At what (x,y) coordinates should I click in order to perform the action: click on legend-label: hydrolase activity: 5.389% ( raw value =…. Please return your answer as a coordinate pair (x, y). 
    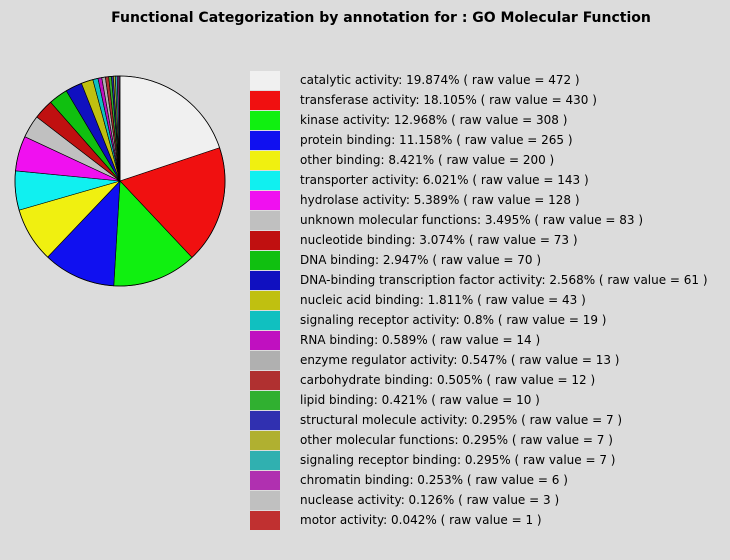
    Looking at the image, I should click on (440, 200).